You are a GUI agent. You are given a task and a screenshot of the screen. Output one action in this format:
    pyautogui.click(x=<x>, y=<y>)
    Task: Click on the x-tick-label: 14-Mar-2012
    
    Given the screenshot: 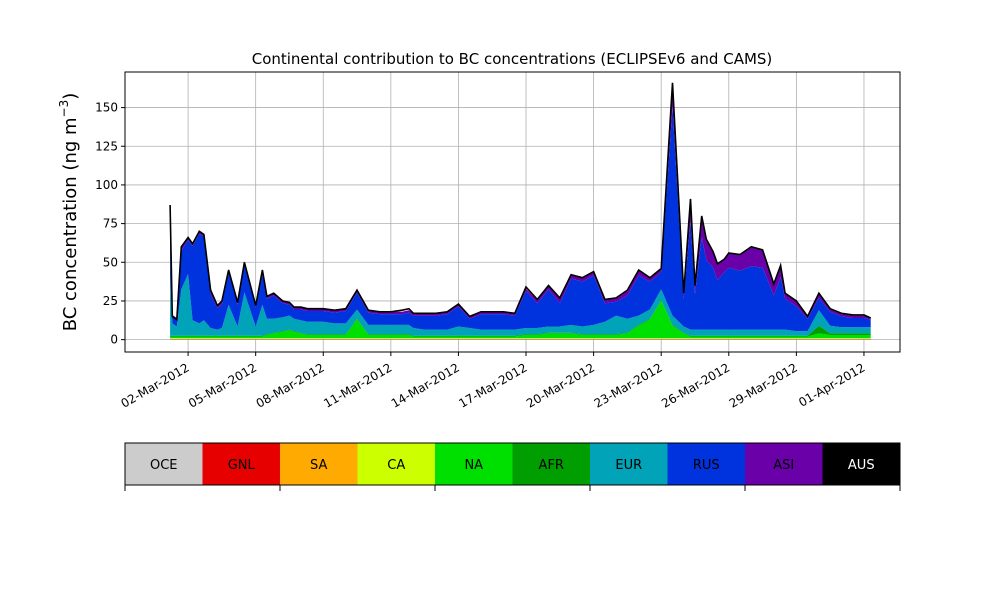 What is the action you would take?
    pyautogui.click(x=425, y=385)
    